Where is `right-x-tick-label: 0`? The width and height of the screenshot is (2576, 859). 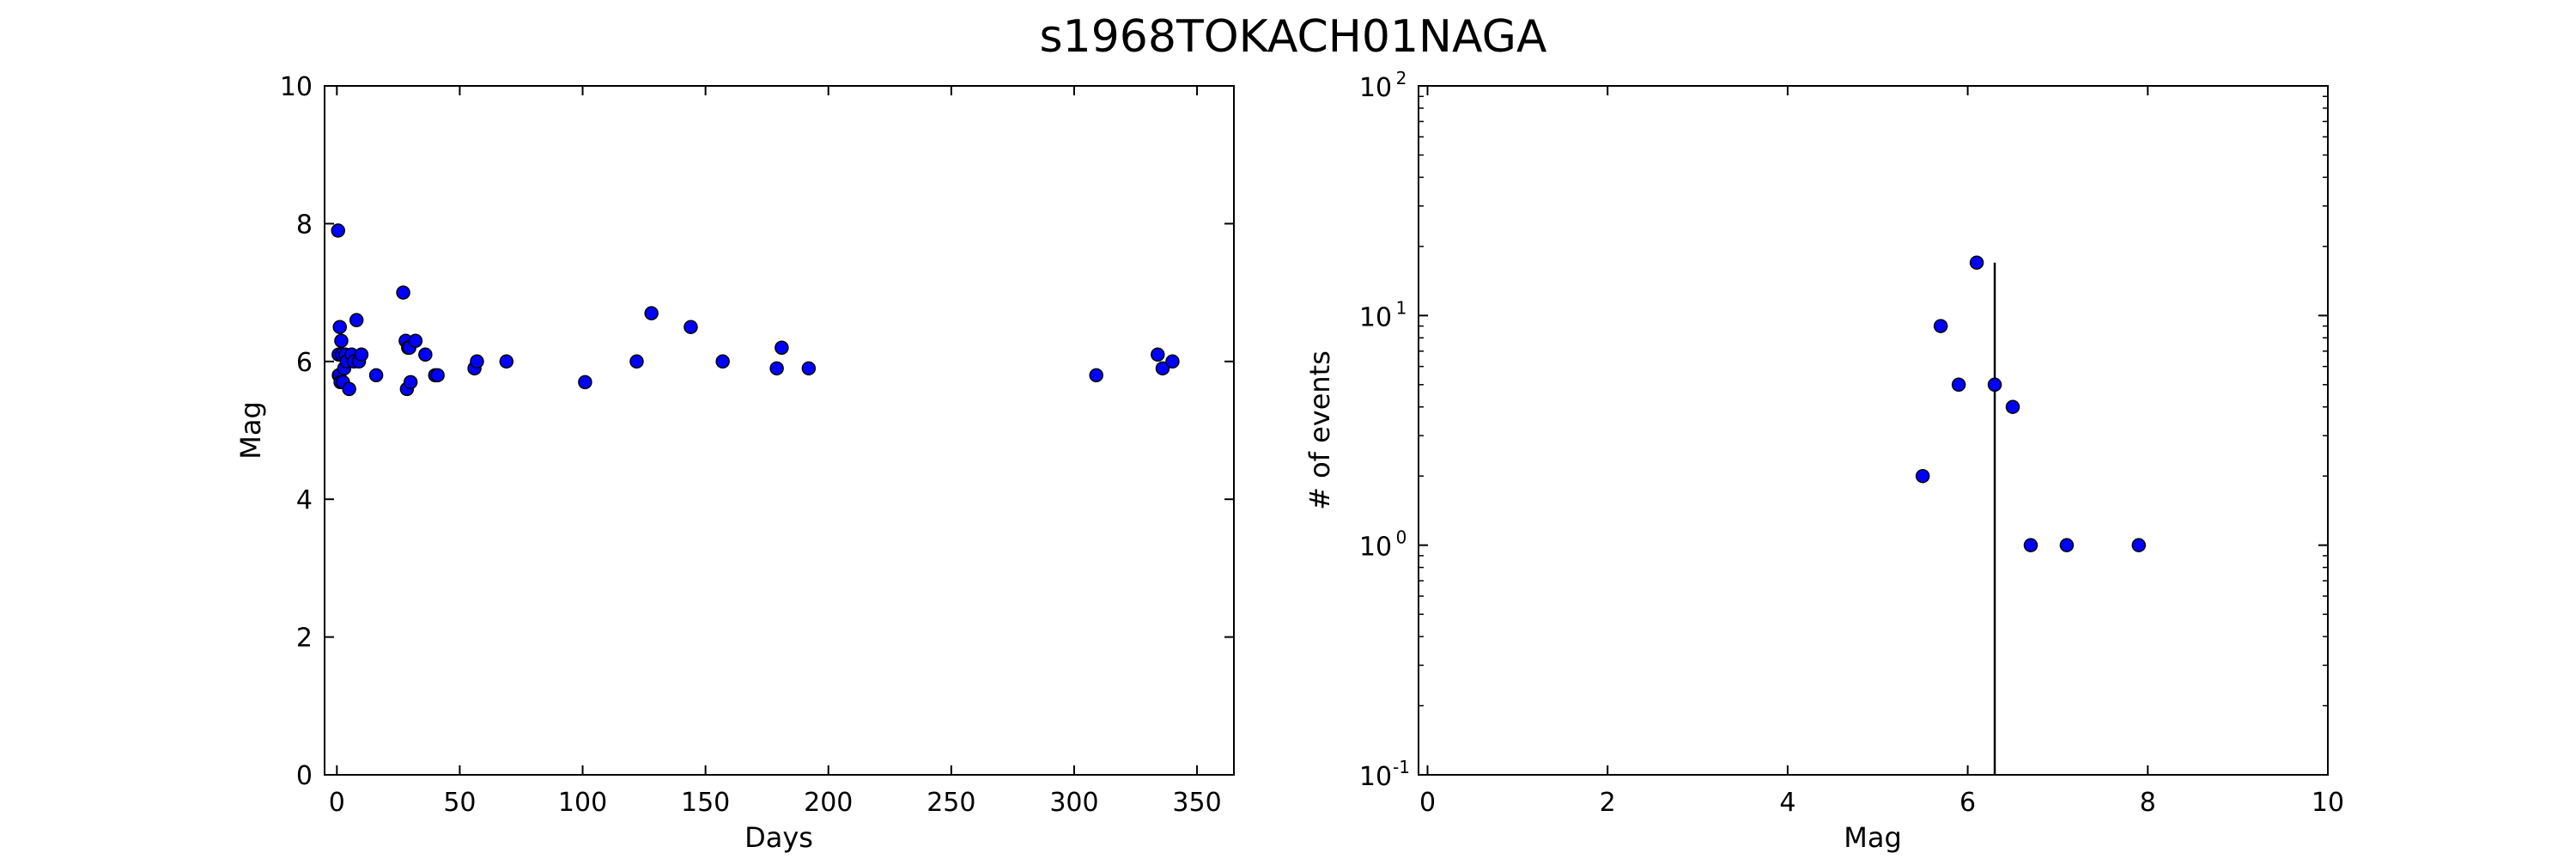
right-x-tick-label: 0 is located at coordinates (1427, 803).